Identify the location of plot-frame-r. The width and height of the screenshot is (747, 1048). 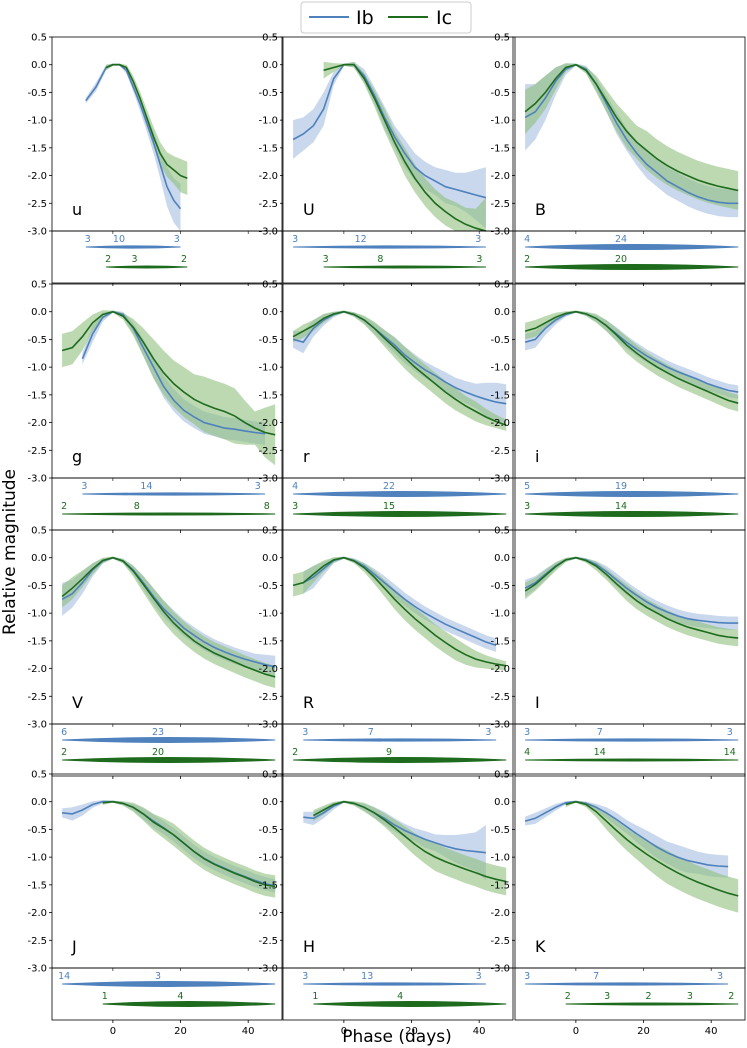
(398, 381).